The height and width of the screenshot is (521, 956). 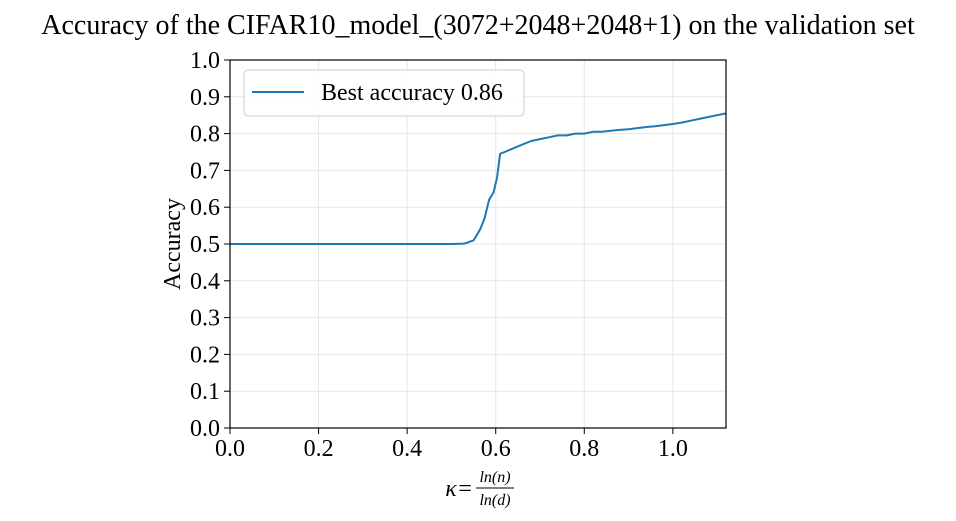 What do you see at coordinates (205, 208) in the screenshot?
I see `y-tick-label: 0.6` at bounding box center [205, 208].